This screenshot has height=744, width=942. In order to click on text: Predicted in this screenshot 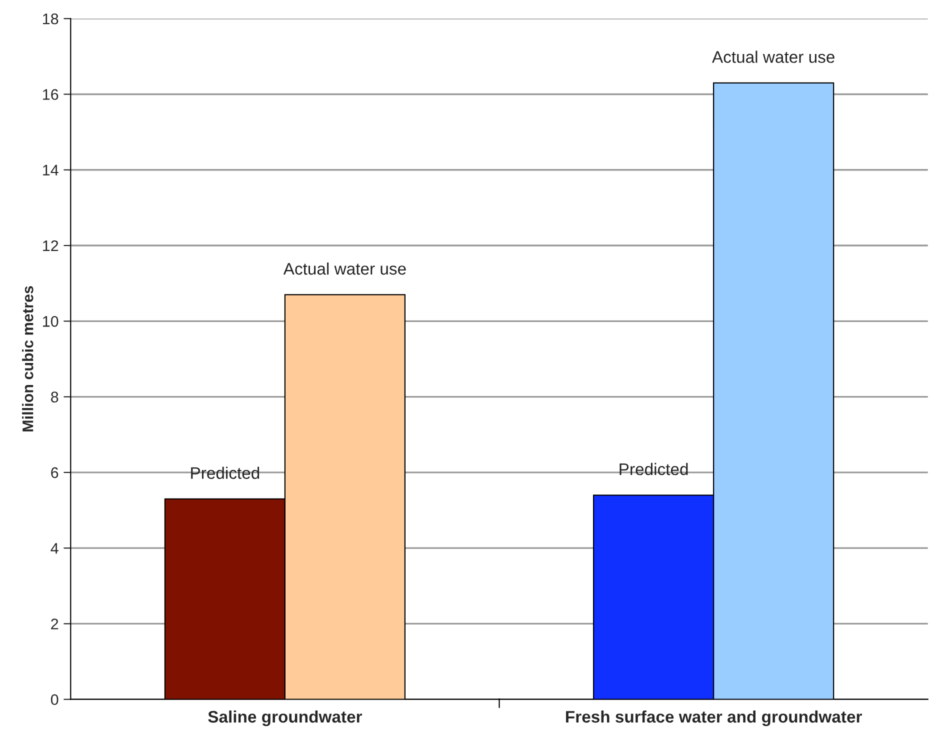, I will do `click(225, 472)`.